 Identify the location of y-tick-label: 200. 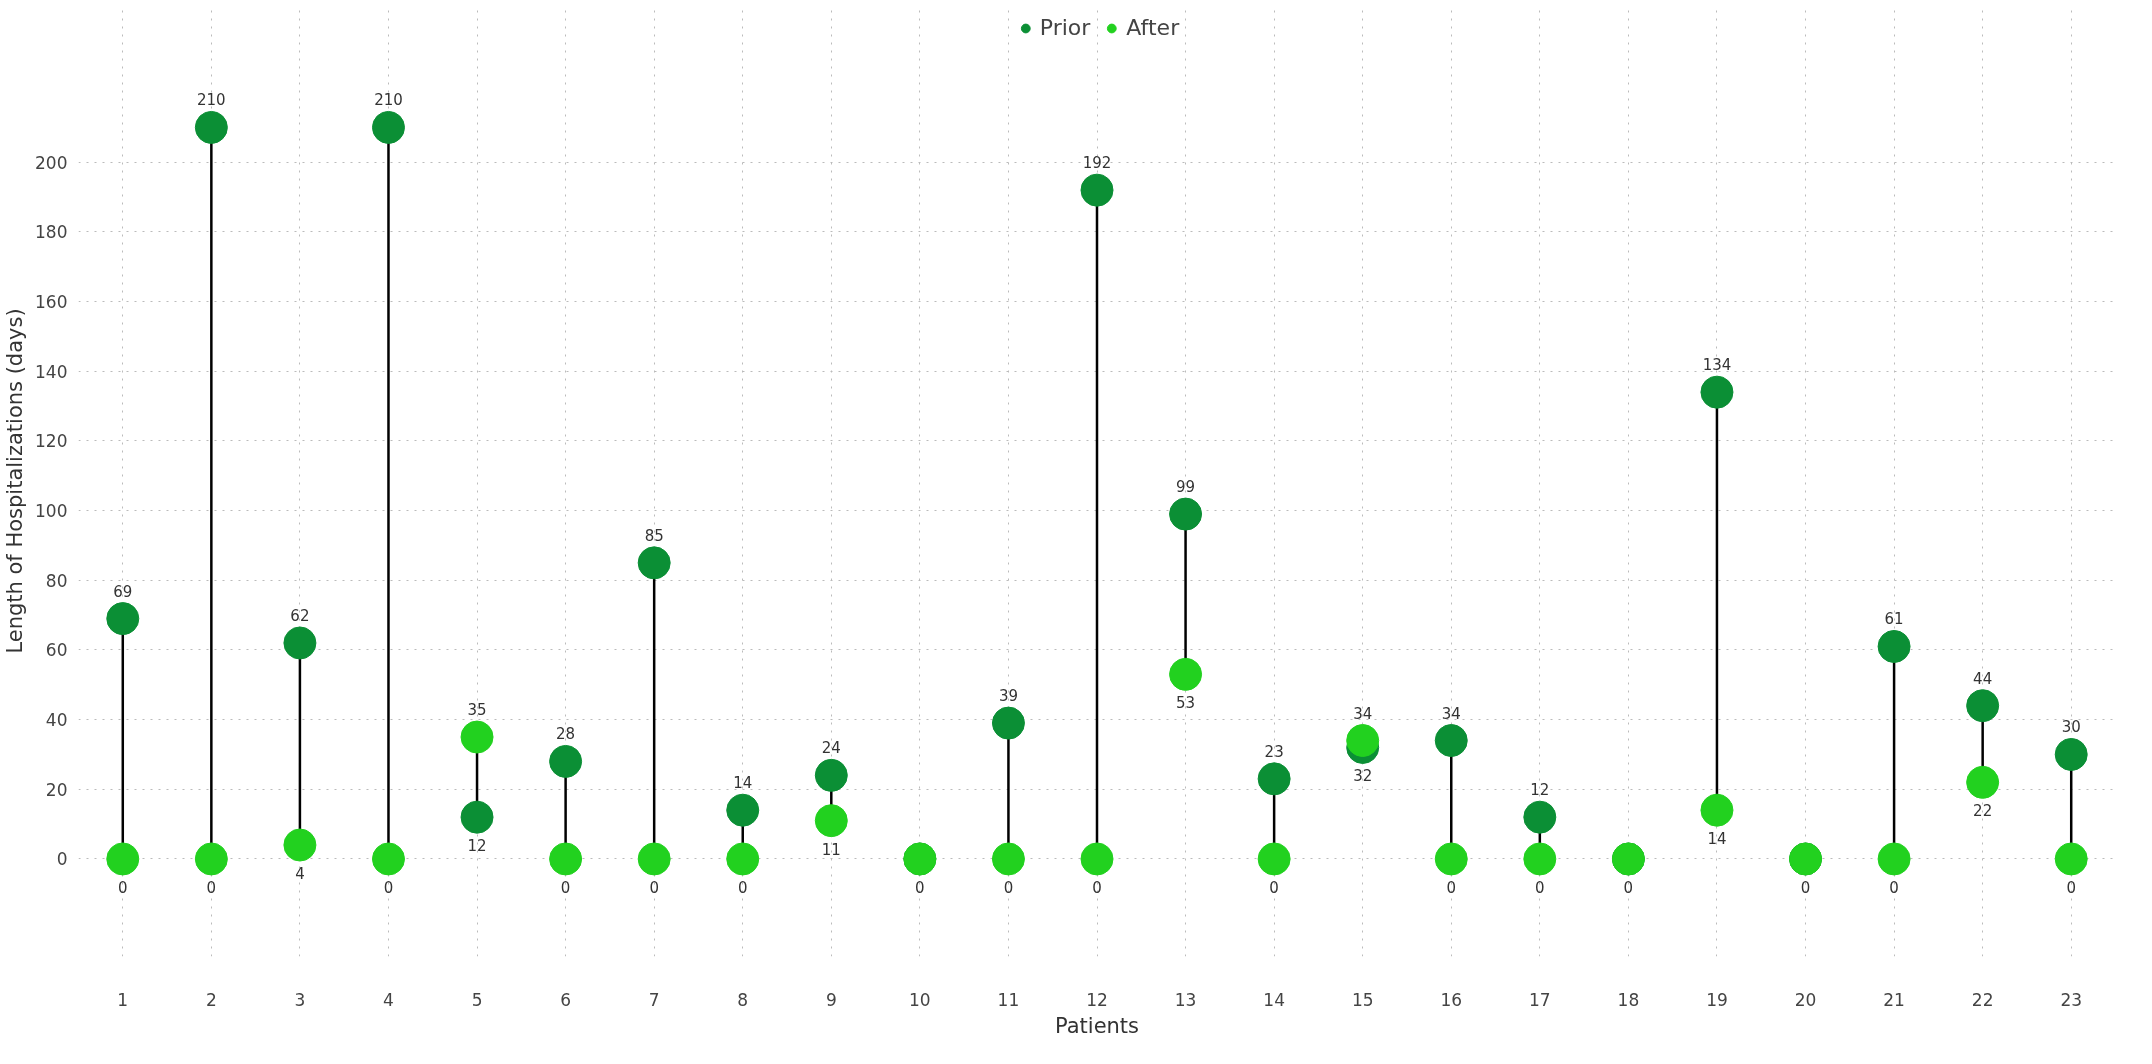
(51, 162).